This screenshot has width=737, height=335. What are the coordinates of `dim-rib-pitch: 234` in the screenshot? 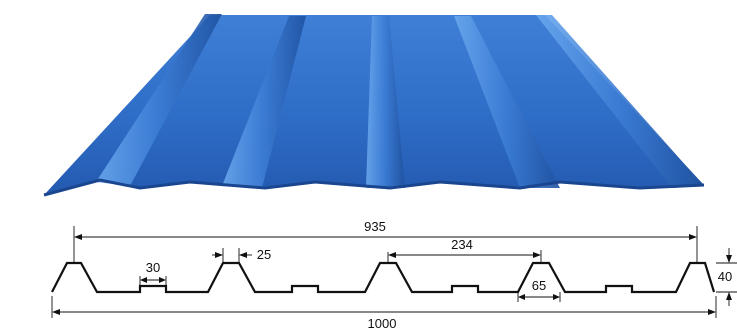 It's located at (462, 244).